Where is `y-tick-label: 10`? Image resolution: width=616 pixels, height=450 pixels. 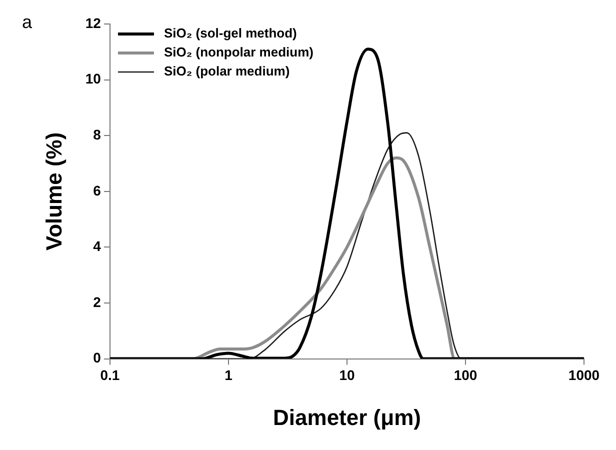 y-tick-label: 10 is located at coordinates (93, 78).